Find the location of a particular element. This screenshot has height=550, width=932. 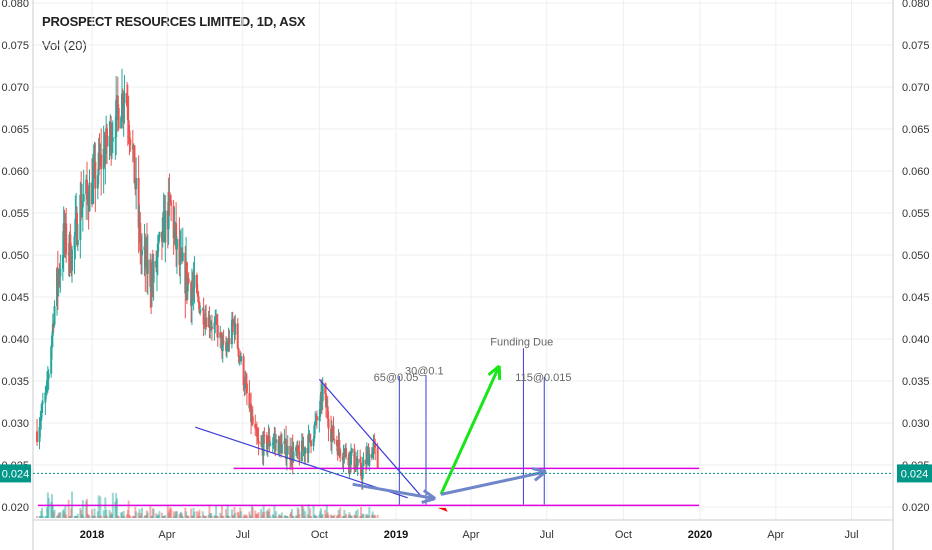

red-marker is located at coordinates (442, 509).